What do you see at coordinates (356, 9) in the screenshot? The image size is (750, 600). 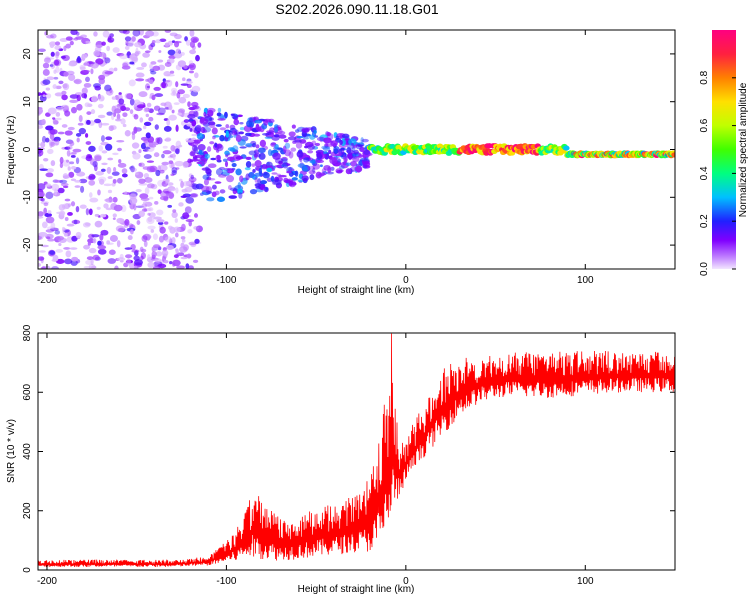 I see `figure-title: S202.2026.090.11.18.G01` at bounding box center [356, 9].